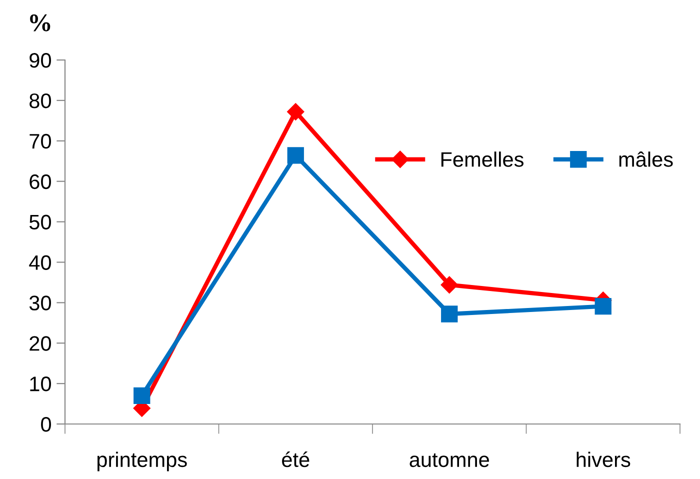  What do you see at coordinates (40, 182) in the screenshot?
I see `y-tick-label: 60` at bounding box center [40, 182].